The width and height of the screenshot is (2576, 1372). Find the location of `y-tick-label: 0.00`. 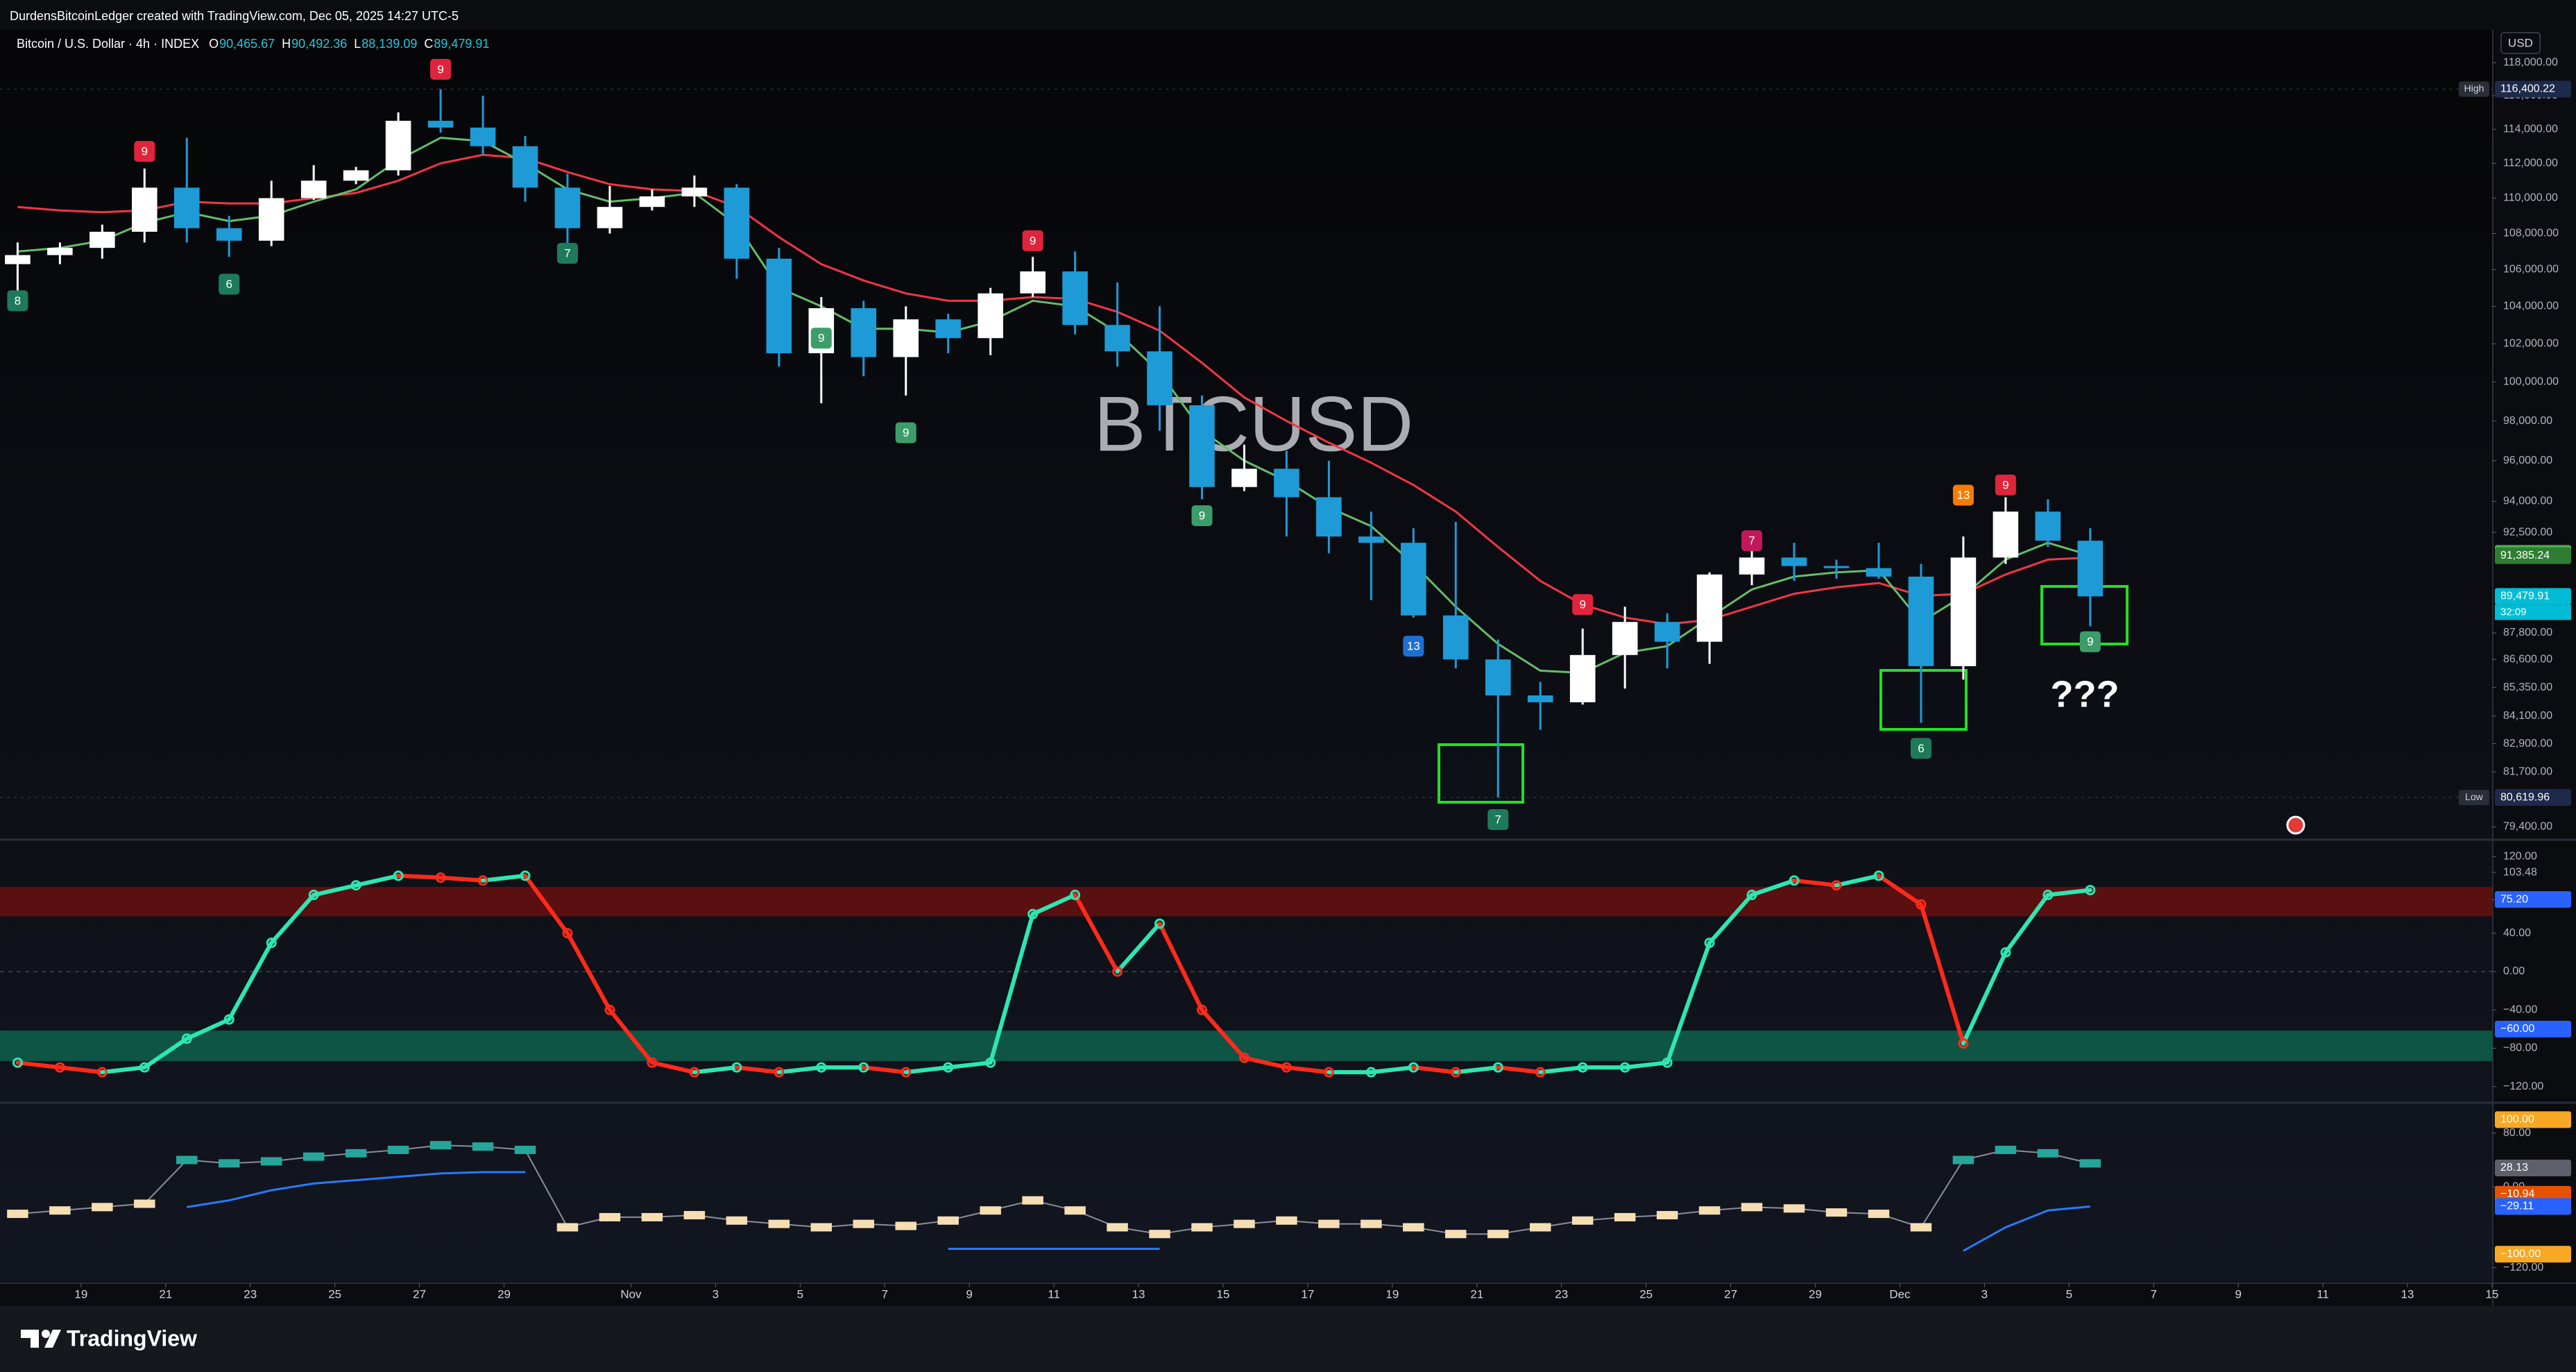

y-tick-label: 0.00 is located at coordinates (2514, 971).